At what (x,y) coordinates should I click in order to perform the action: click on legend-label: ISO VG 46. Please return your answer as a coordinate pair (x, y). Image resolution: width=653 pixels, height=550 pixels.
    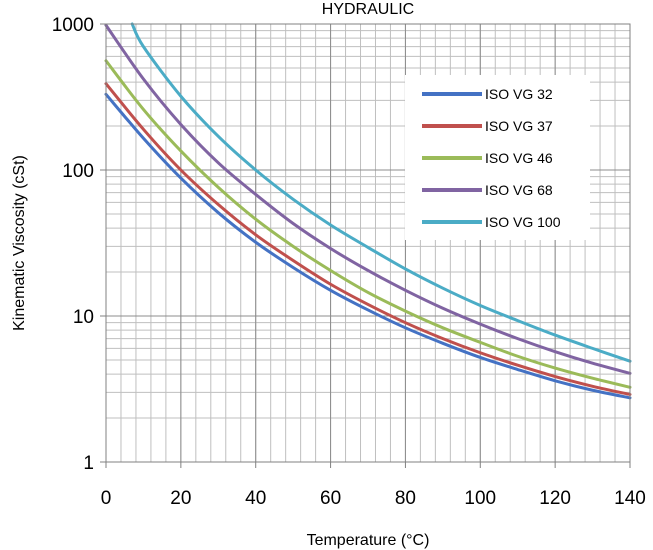
    Looking at the image, I should click on (519, 158).